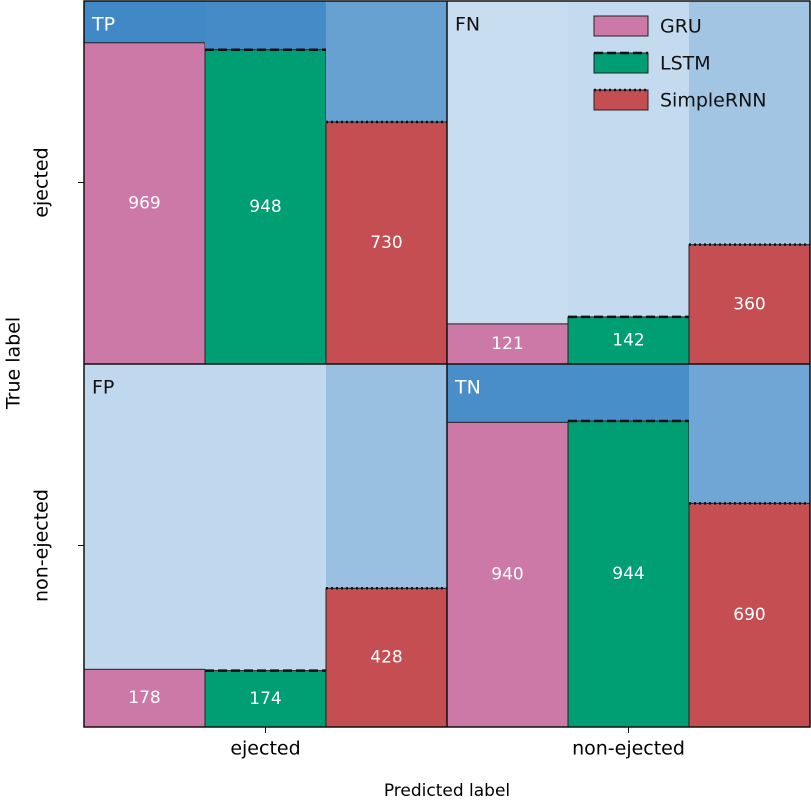  I want to click on data-label: 121, so click(507, 344).